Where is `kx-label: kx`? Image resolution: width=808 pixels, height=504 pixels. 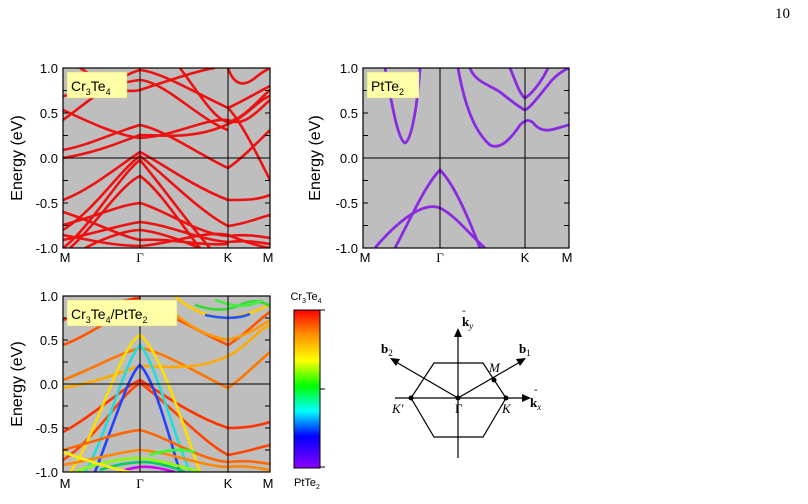
kx-label: kx is located at coordinates (535, 403).